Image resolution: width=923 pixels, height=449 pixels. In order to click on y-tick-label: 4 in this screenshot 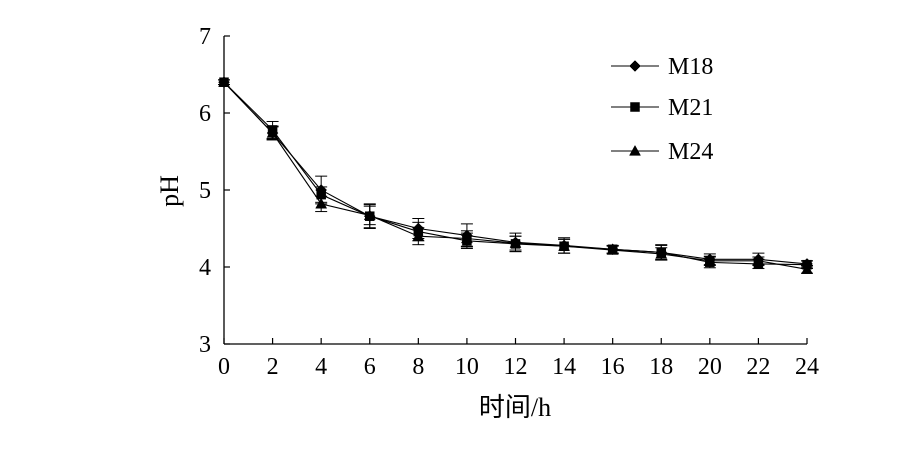, I will do `click(205, 268)`.